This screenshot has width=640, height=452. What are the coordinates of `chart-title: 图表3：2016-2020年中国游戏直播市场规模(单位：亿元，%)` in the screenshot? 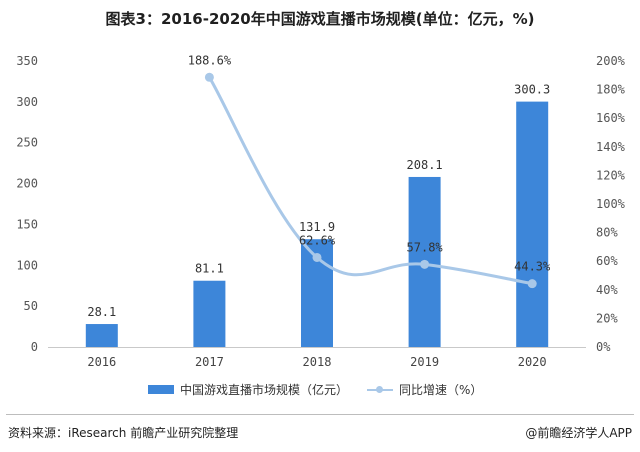 It's located at (320, 19).